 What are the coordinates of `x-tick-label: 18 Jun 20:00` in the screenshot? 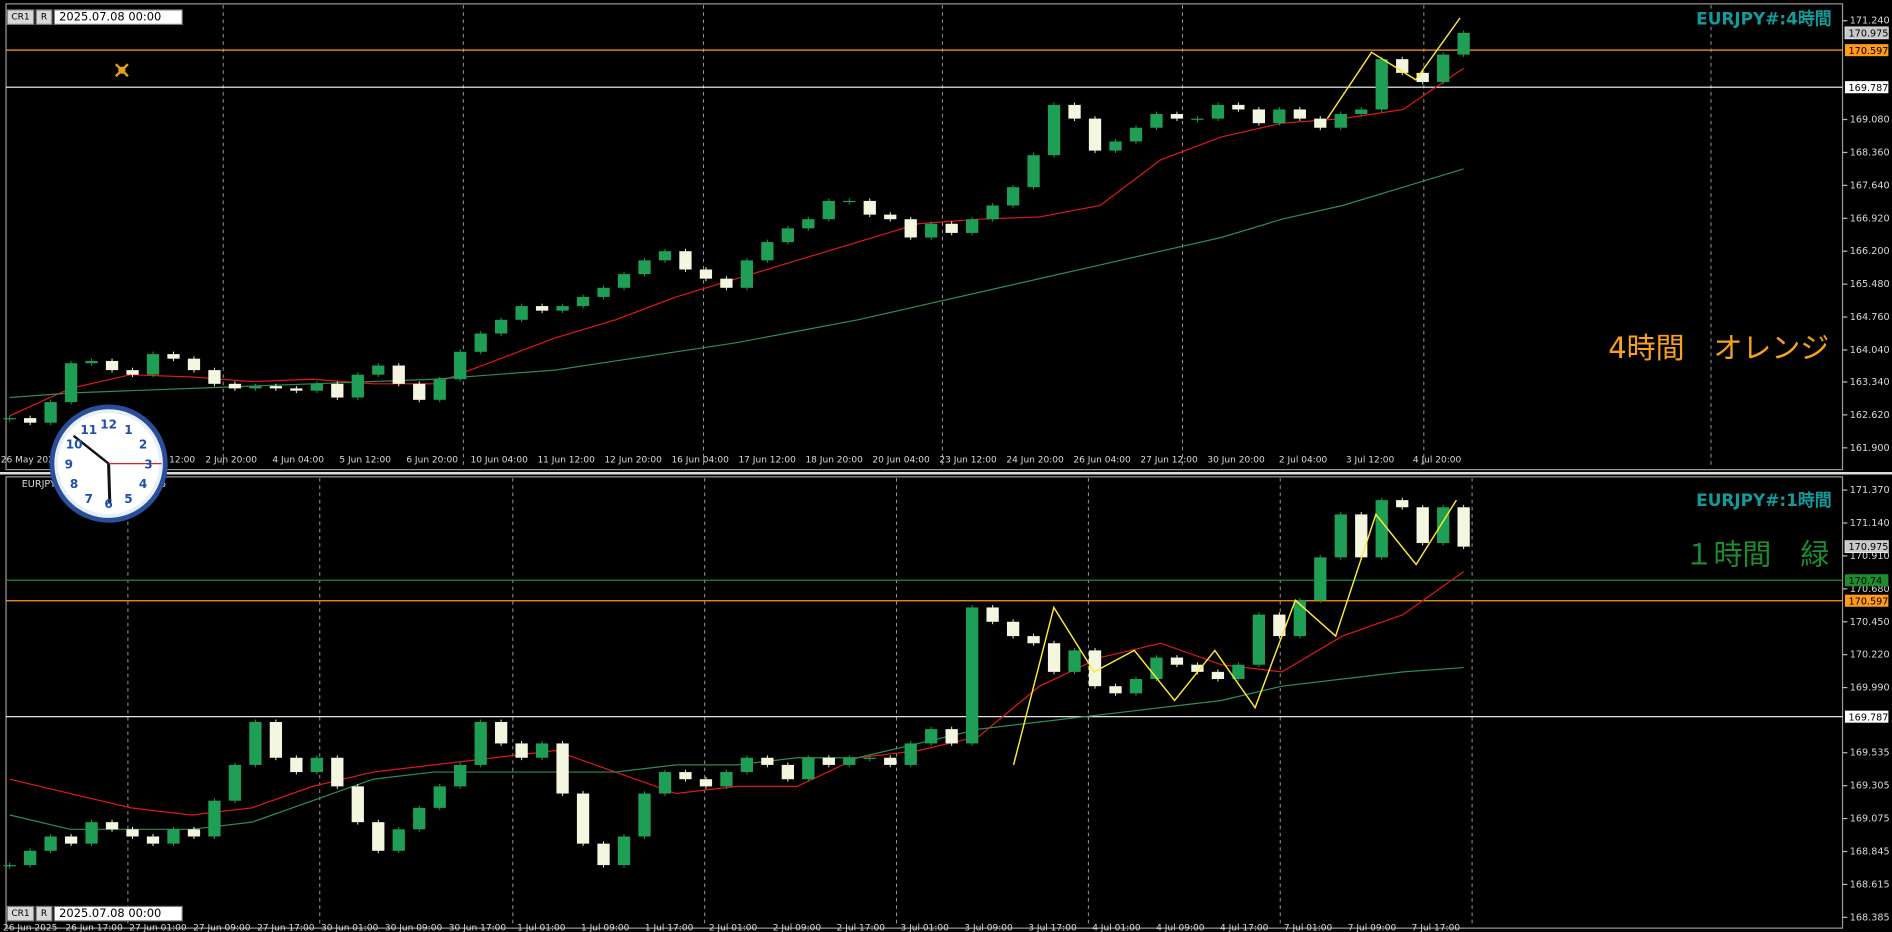 It's located at (834, 460).